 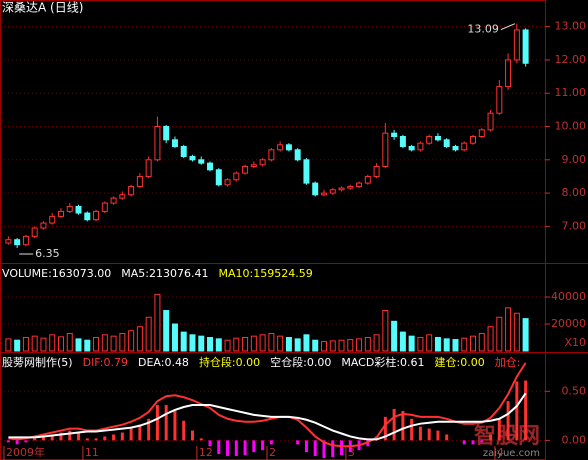 What do you see at coordinates (164, 273) in the screenshot?
I see `panel-header: MA5:213076.41` at bounding box center [164, 273].